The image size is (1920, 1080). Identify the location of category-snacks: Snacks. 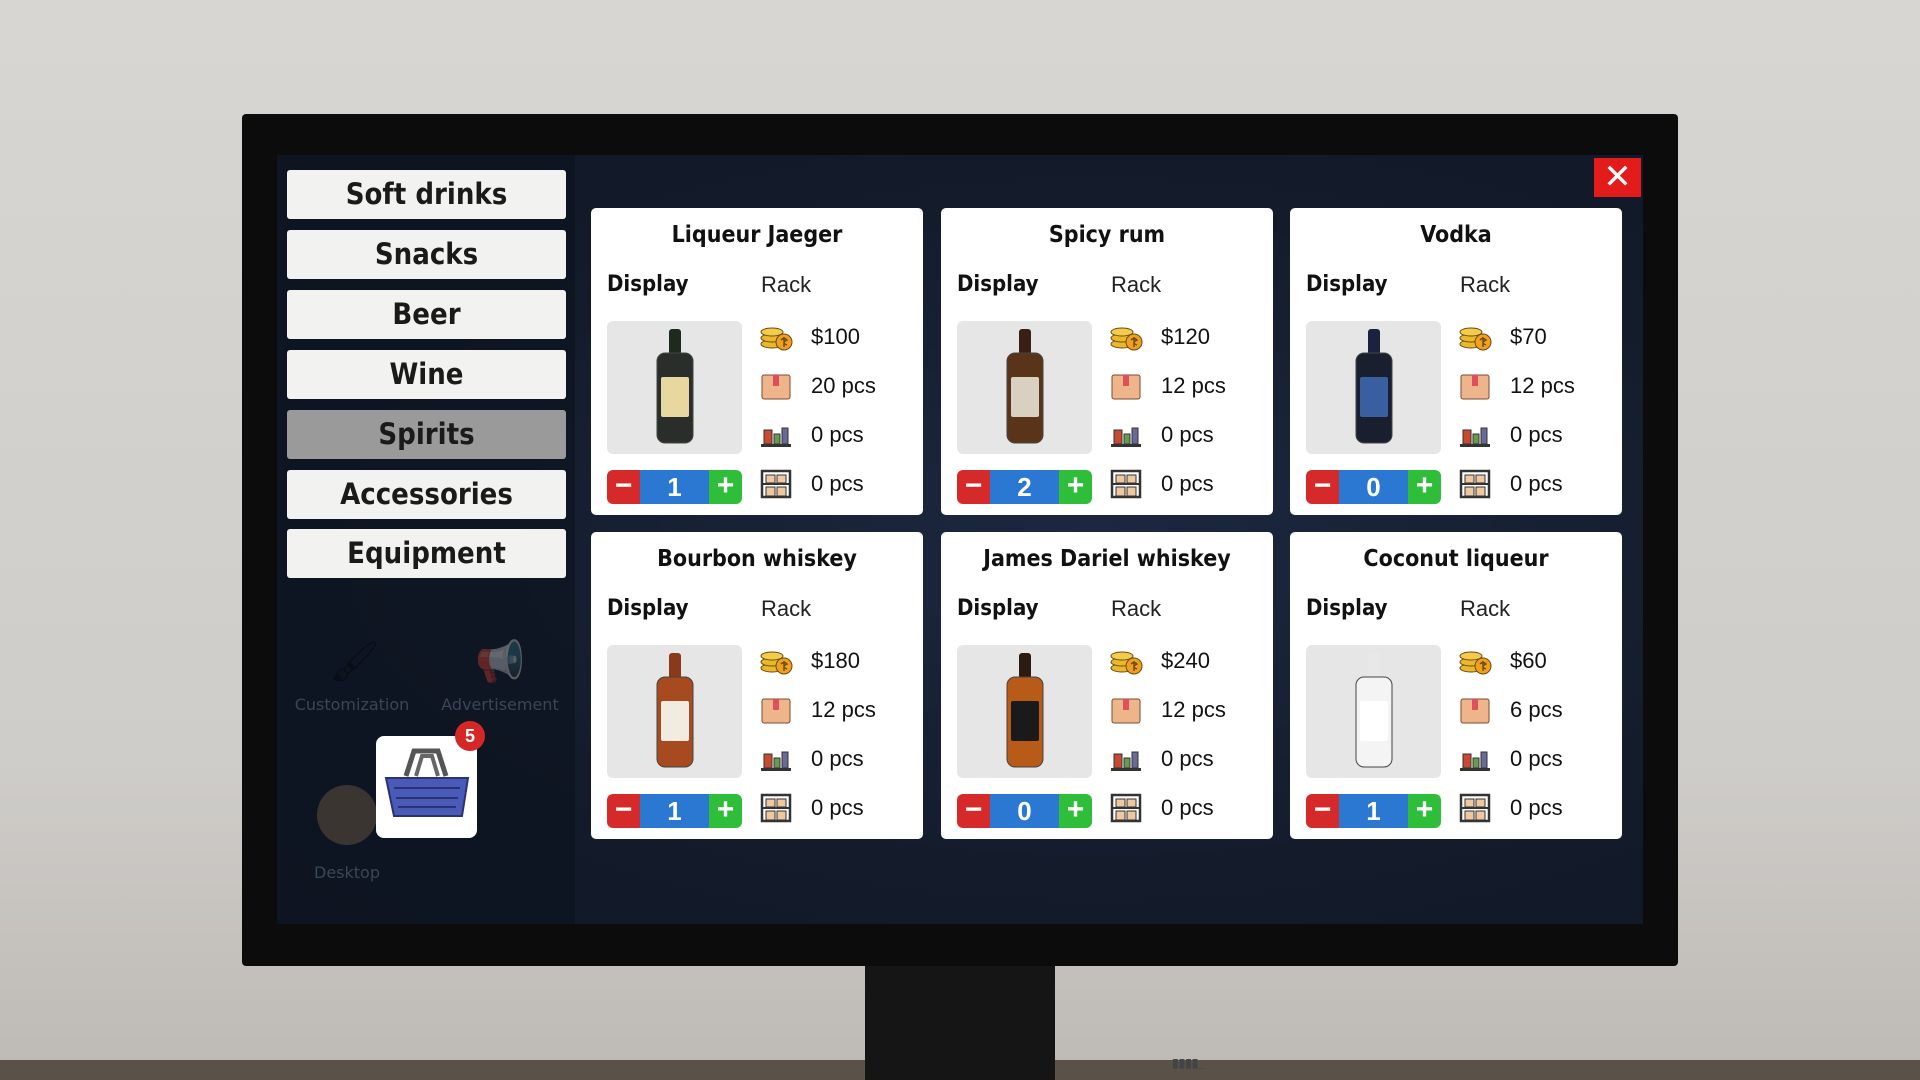
(426, 254).